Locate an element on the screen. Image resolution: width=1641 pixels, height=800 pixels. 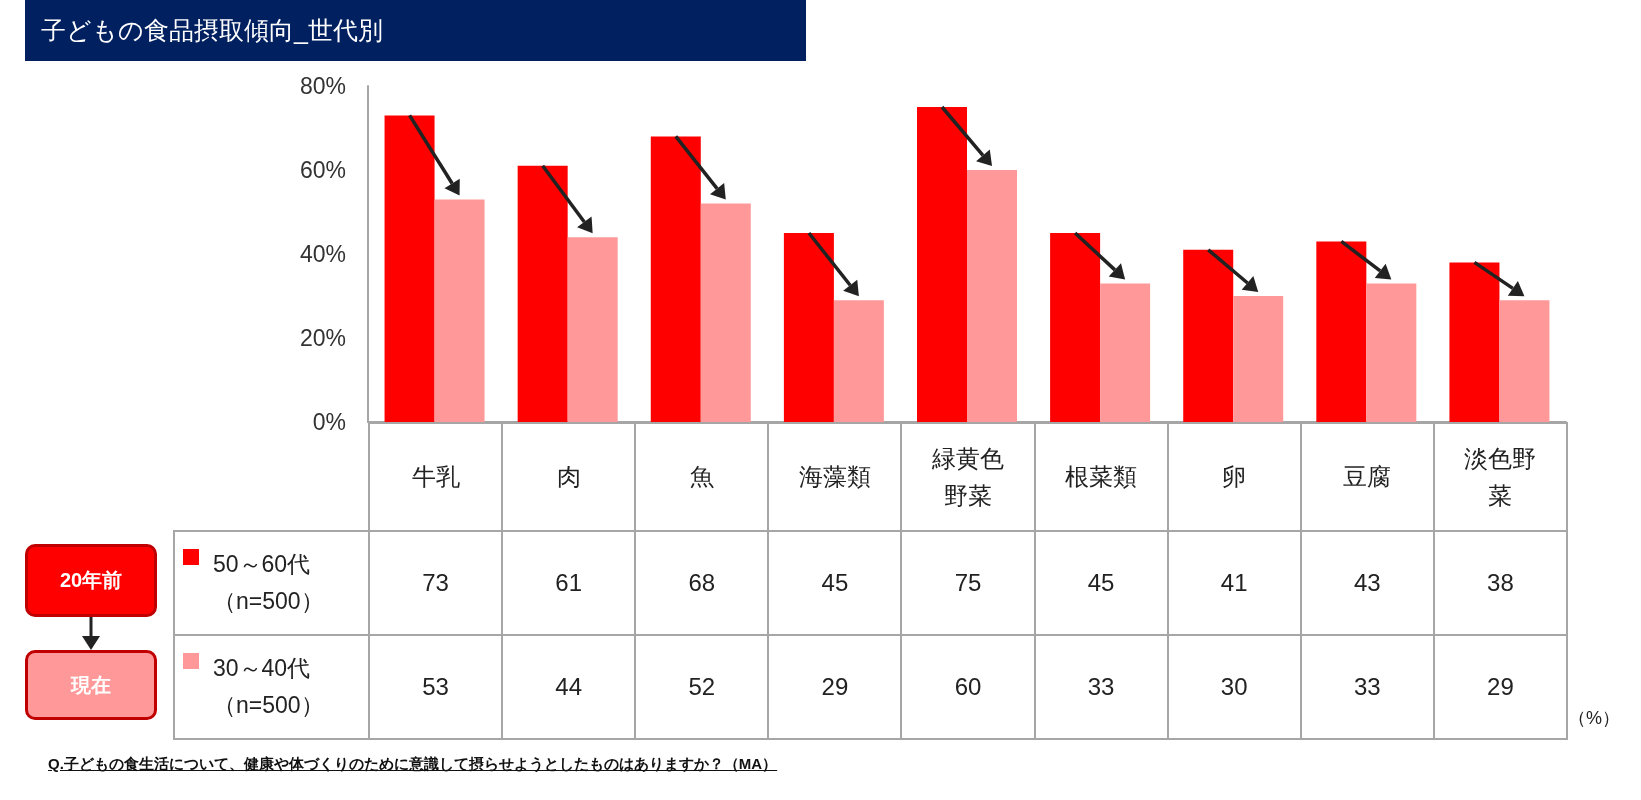
data-label: 61 is located at coordinates (569, 583).